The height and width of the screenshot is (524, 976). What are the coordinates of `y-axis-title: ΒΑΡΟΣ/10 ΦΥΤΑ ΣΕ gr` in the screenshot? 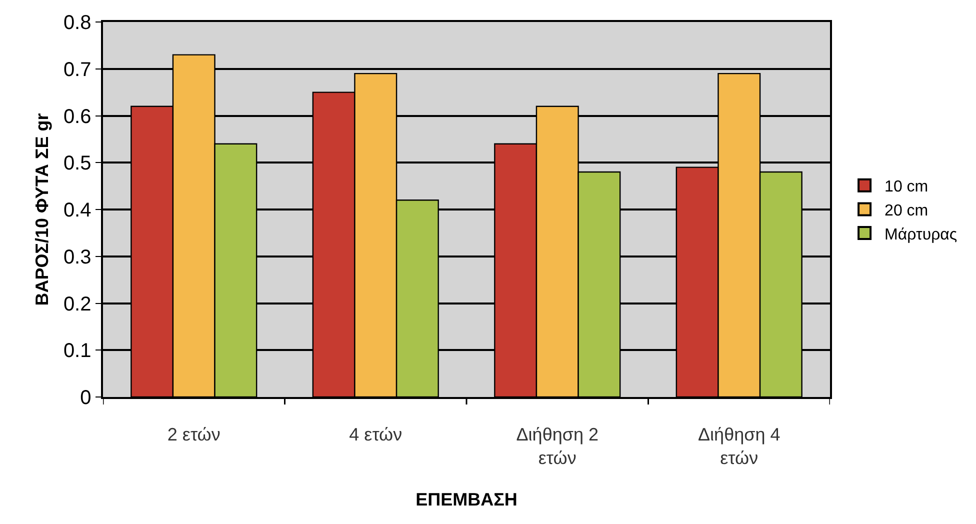 It's located at (42, 209).